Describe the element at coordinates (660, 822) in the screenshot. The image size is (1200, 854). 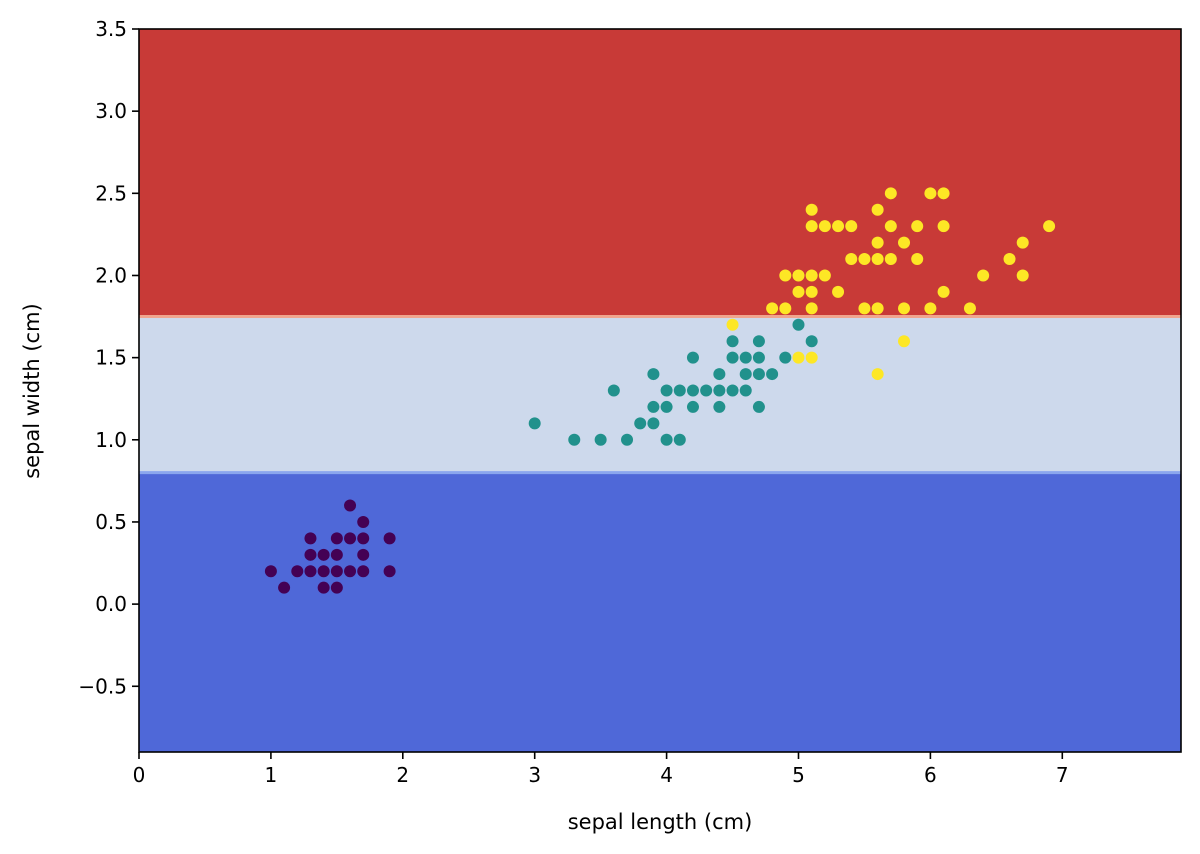
I see `x-axis-label: sepal length (cm)` at that location.